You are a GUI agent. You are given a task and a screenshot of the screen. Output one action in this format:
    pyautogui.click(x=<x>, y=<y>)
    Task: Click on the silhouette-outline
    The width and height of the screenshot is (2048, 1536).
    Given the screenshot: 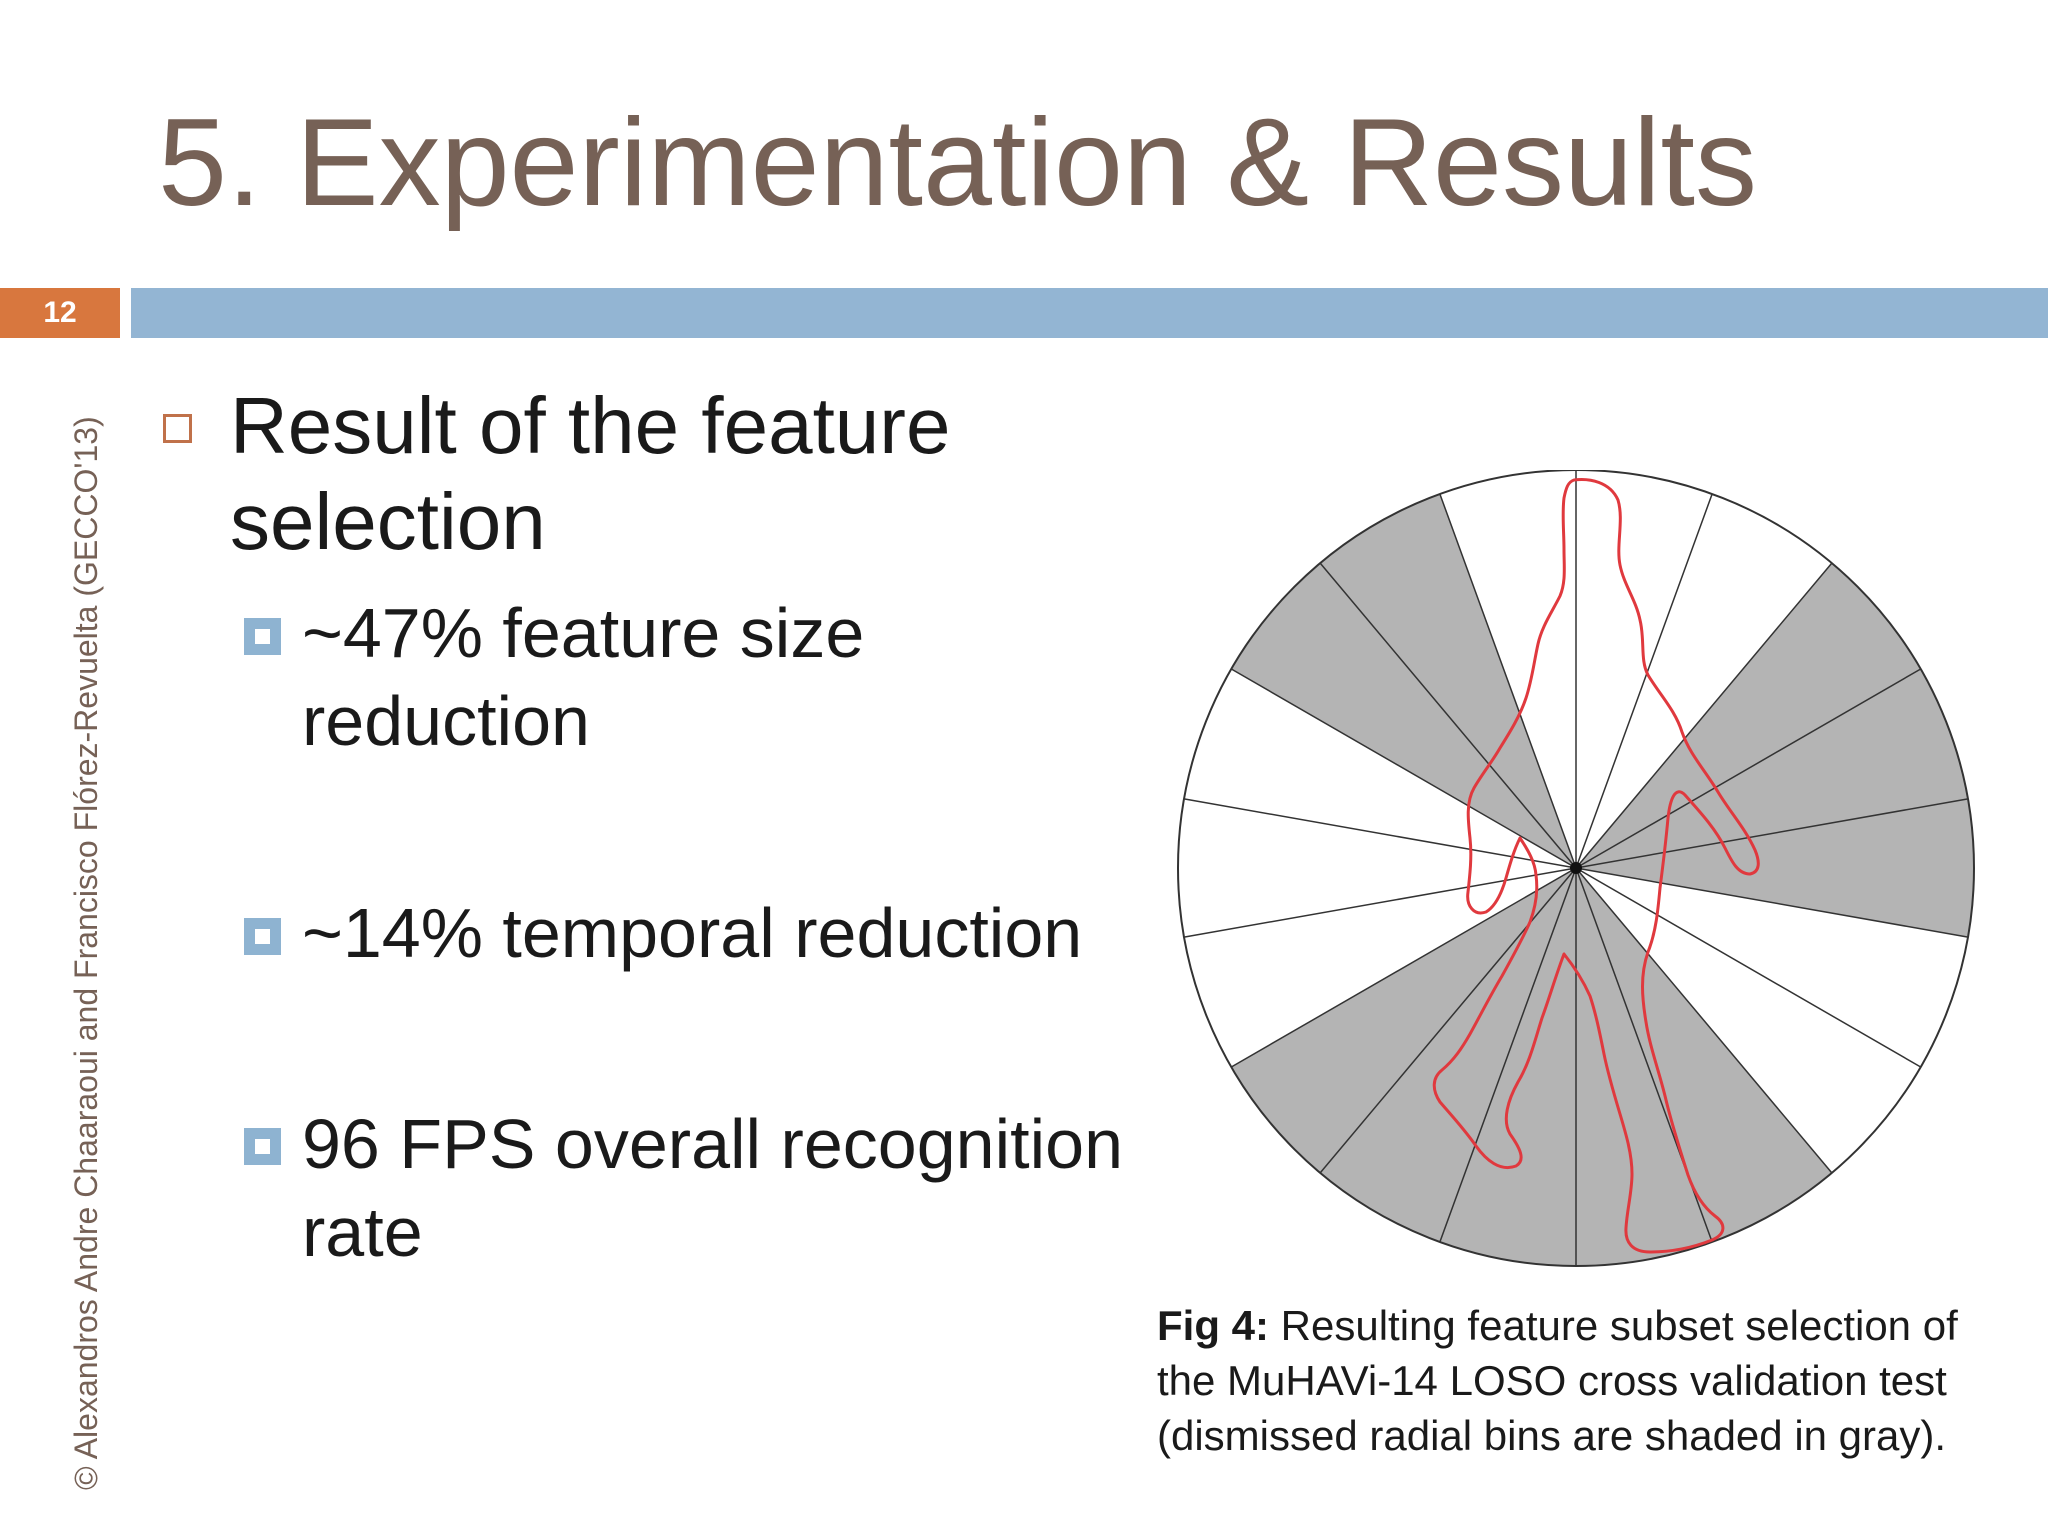 What is the action you would take?
    pyautogui.click(x=1596, y=866)
    